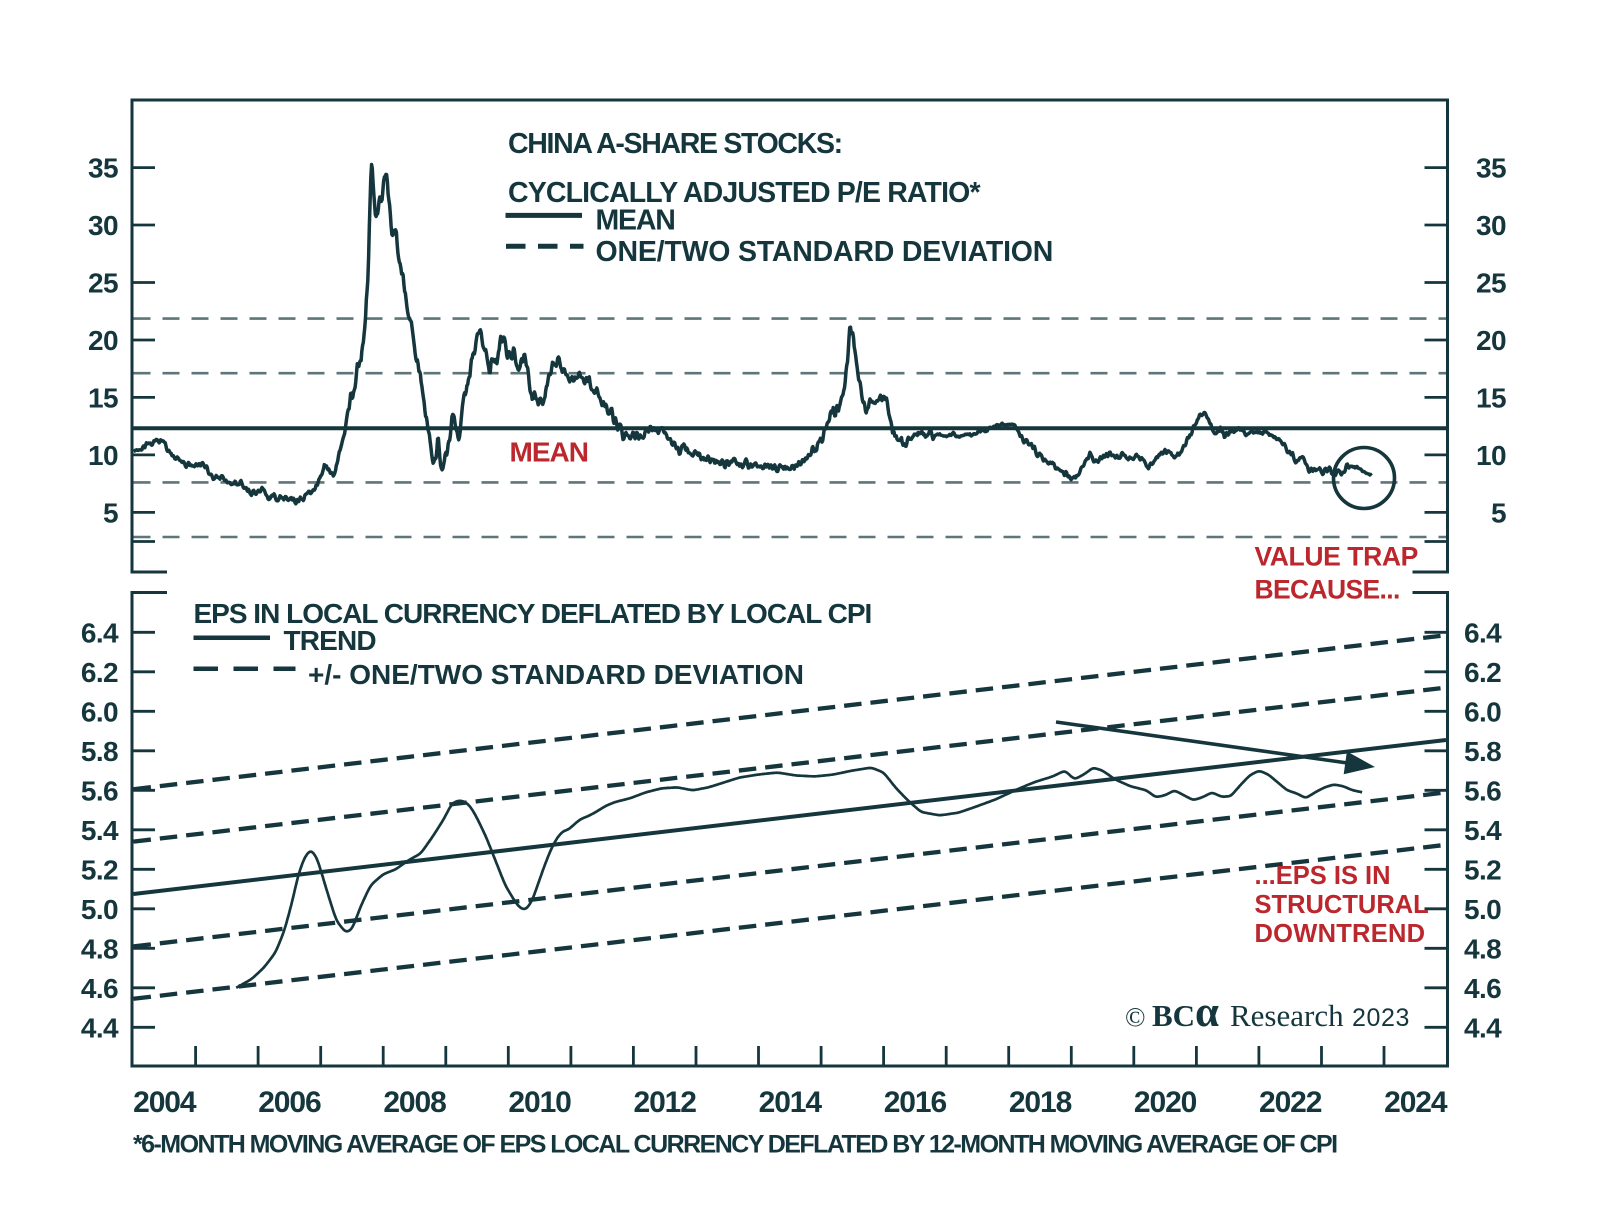  Describe the element at coordinates (1323, 876) in the screenshot. I see `svg-text: ...EPS IS IN` at that location.